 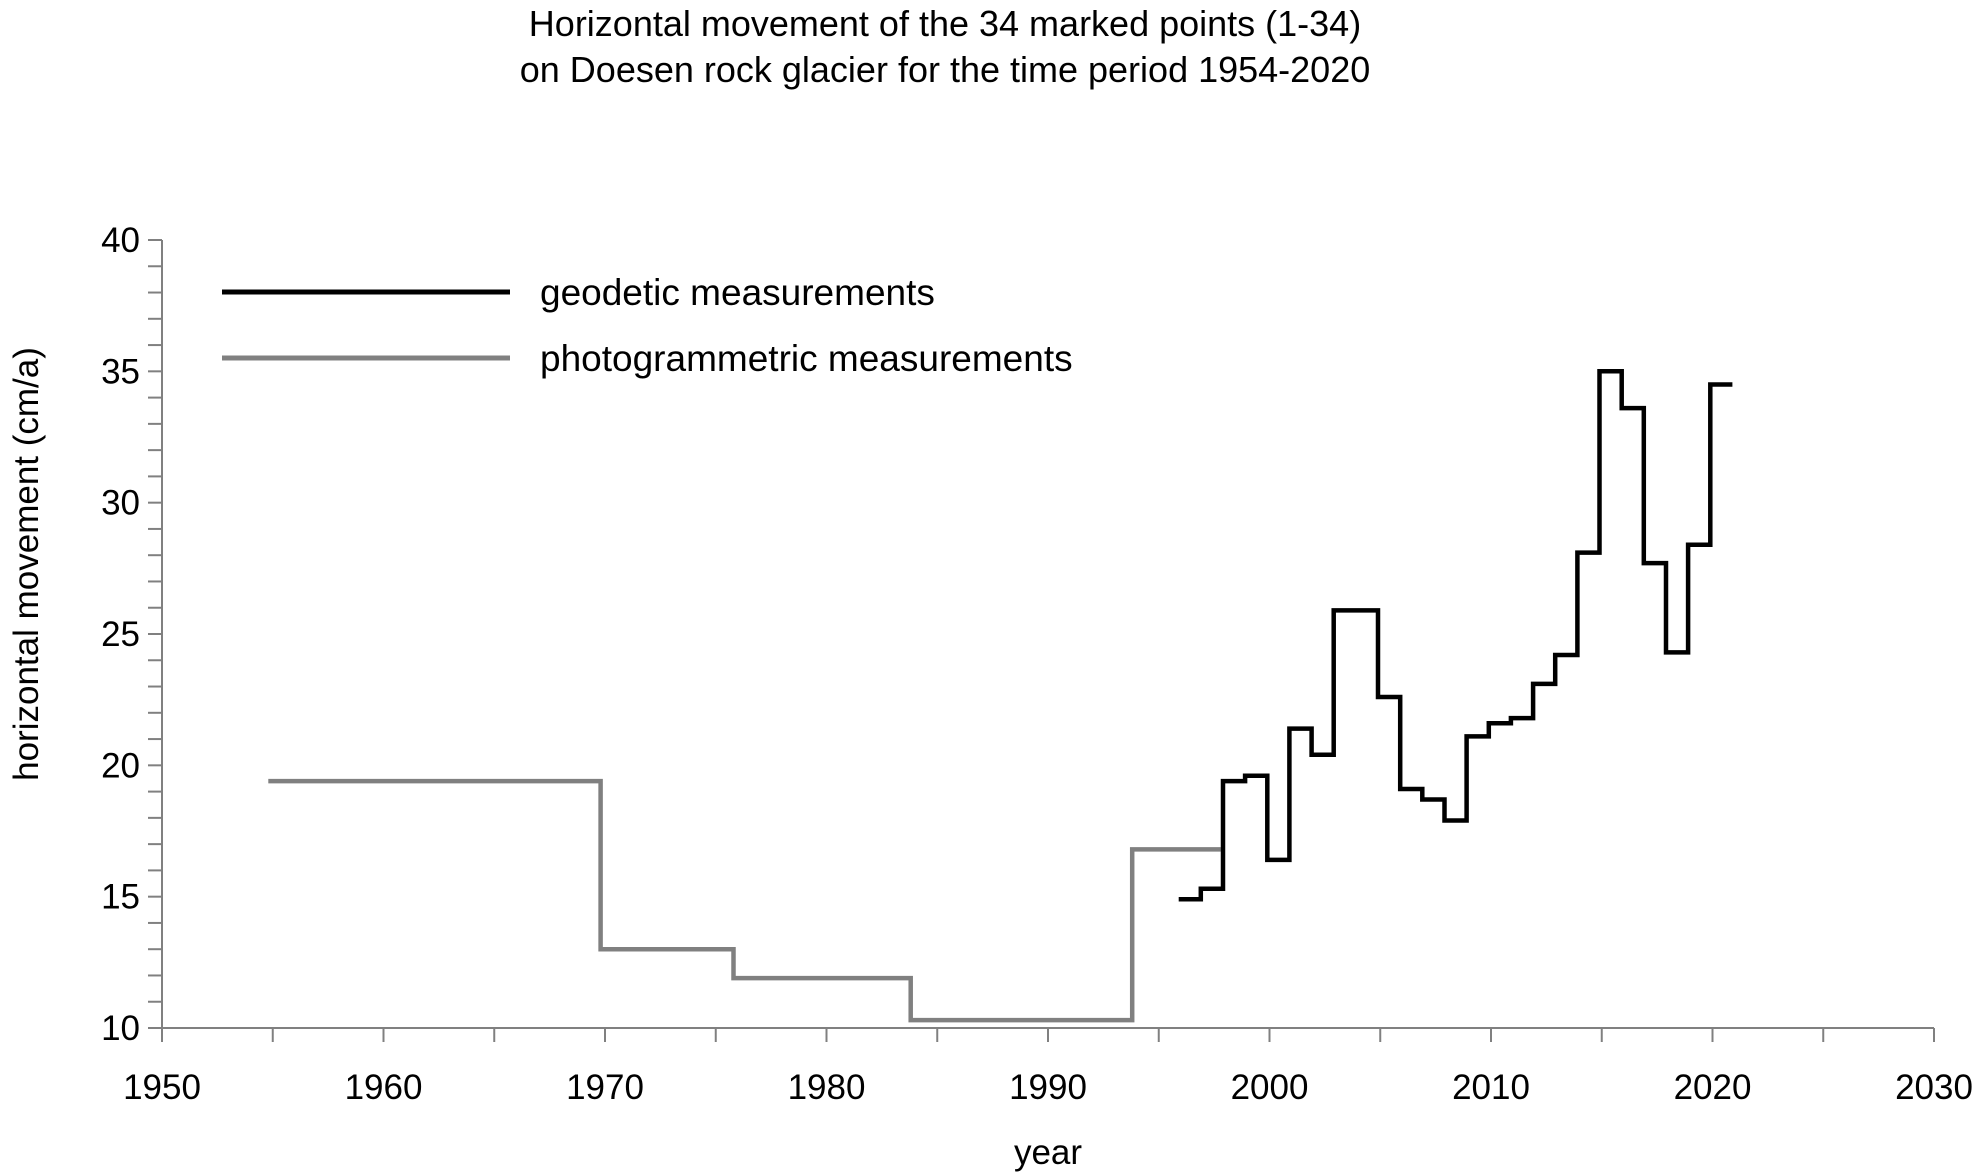 What do you see at coordinates (1048, 1087) in the screenshot?
I see `x-tick-label: 1990` at bounding box center [1048, 1087].